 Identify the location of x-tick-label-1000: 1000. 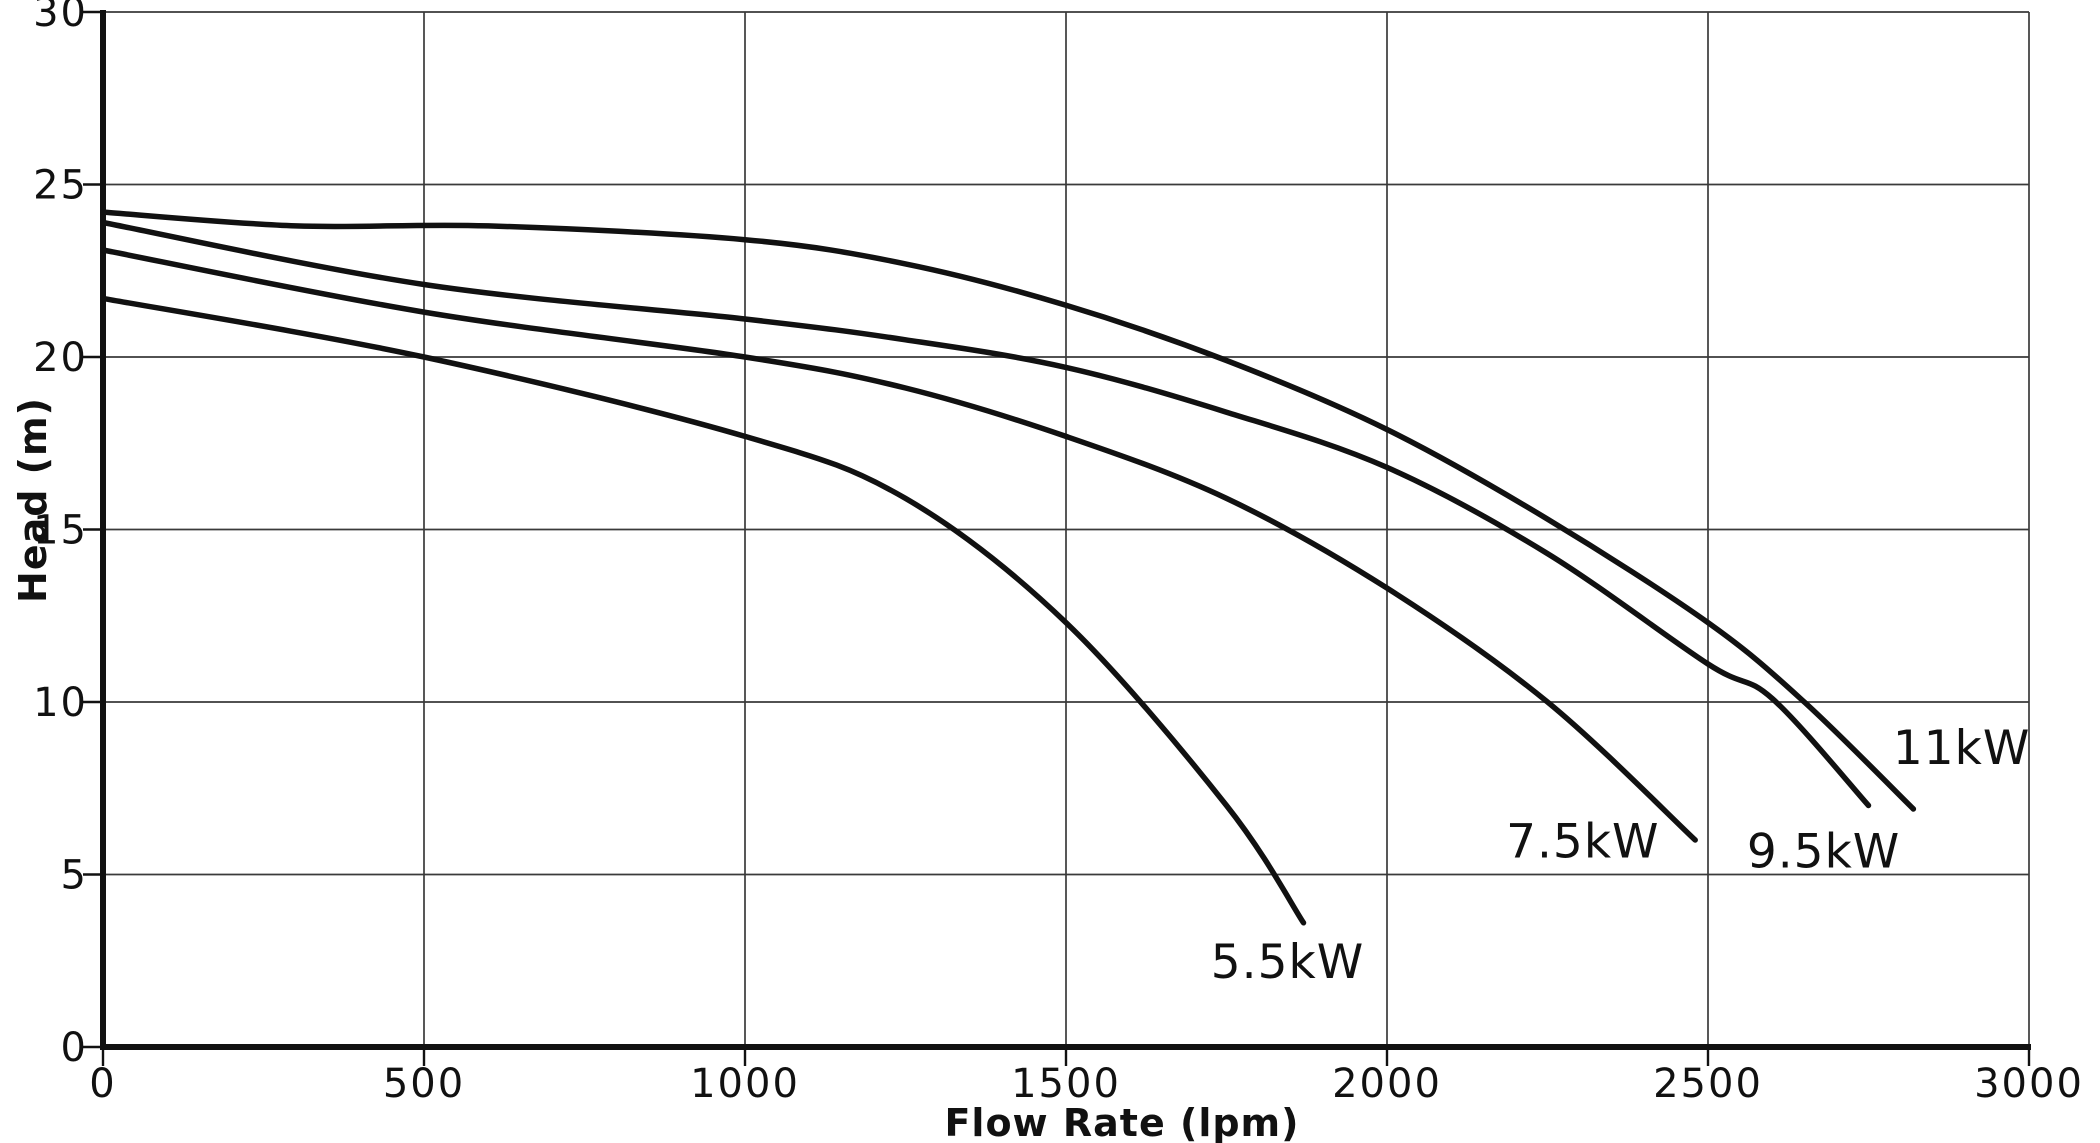
(745, 1084).